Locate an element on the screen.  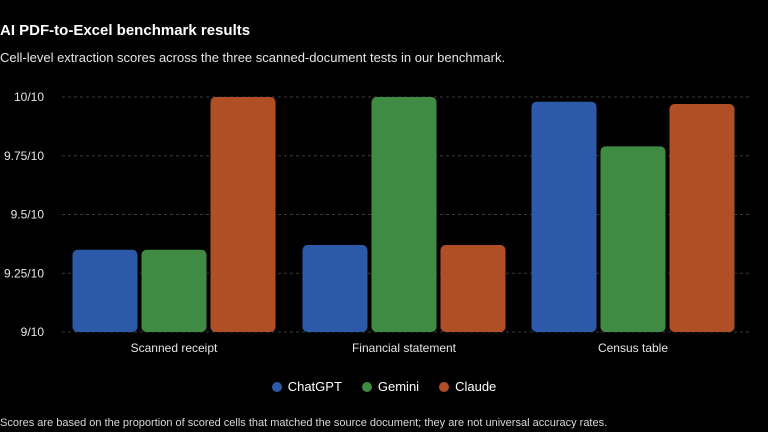
y-tick-label: 9.75/10 is located at coordinates (24, 156).